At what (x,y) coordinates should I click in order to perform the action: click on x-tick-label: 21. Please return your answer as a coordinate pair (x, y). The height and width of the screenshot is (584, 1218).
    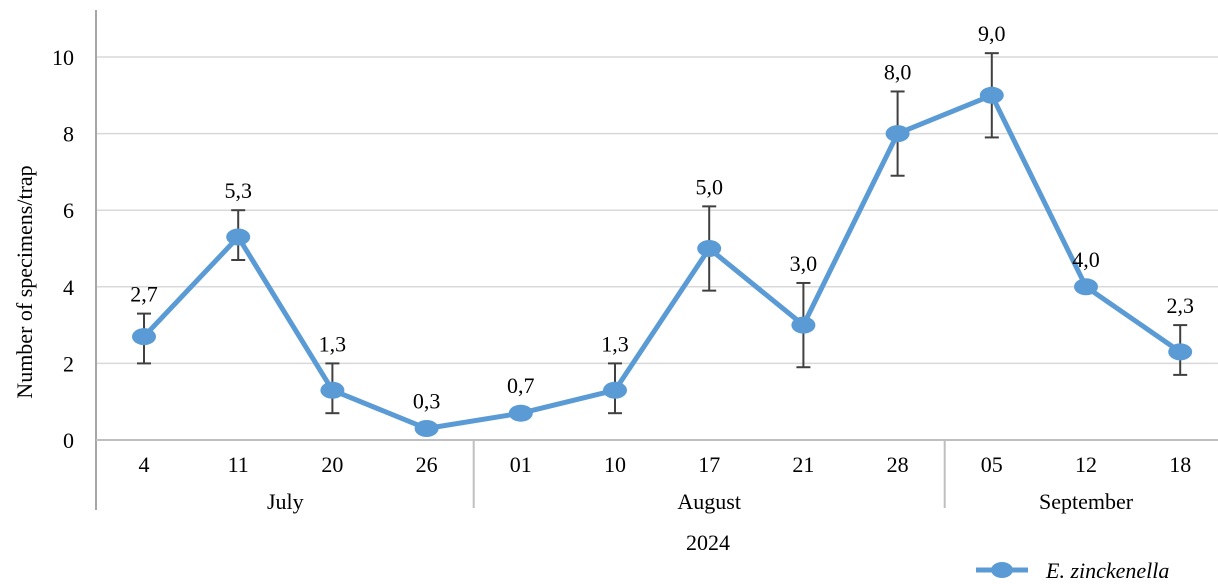
    Looking at the image, I should click on (803, 464).